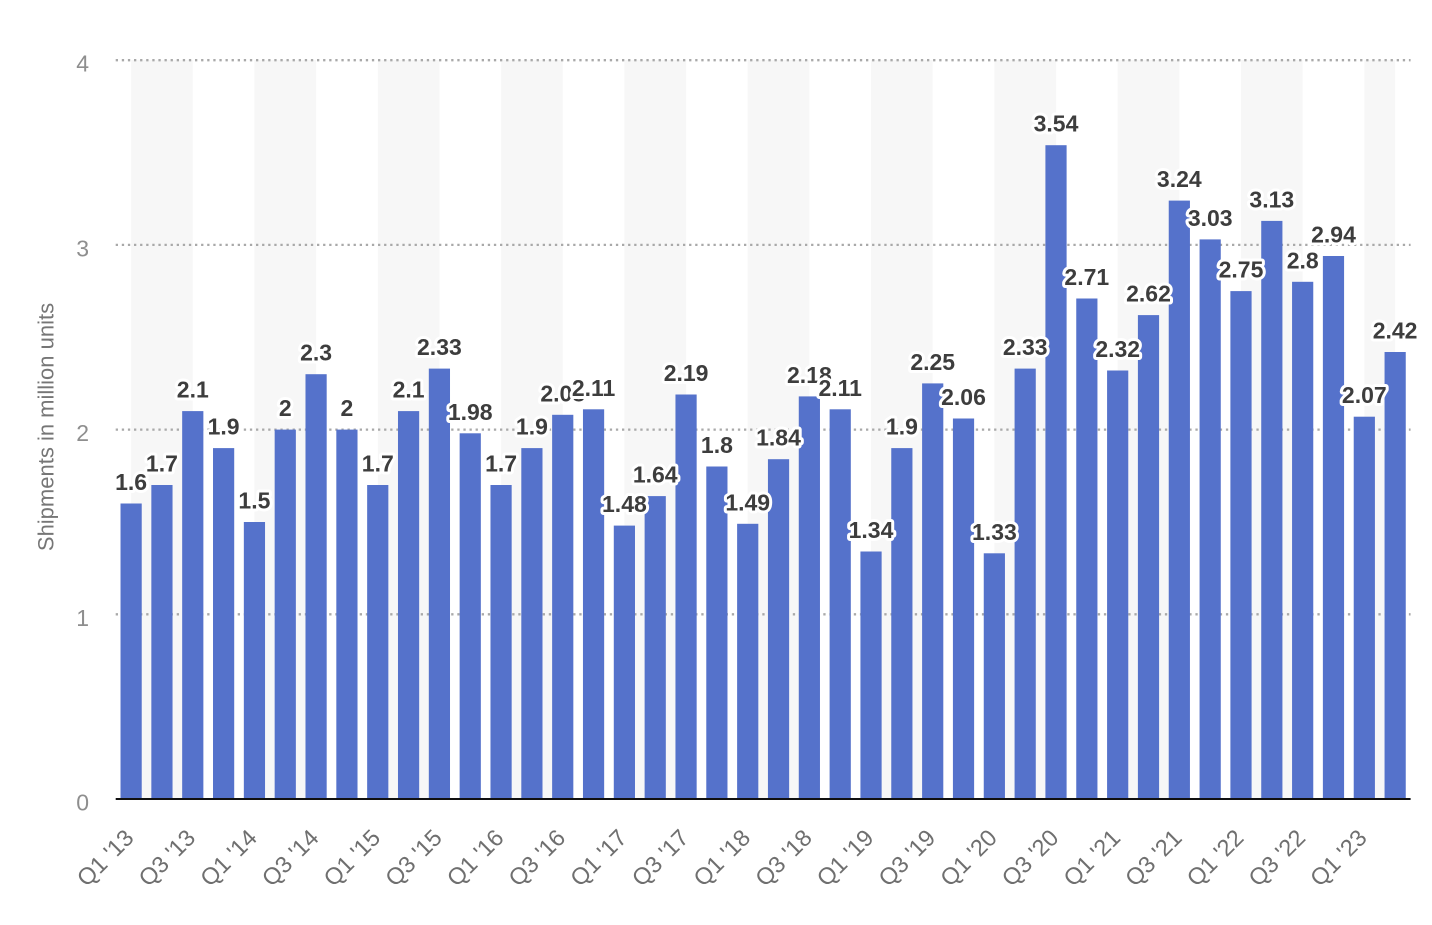 This screenshot has height=925, width=1432. What do you see at coordinates (717, 445) in the screenshot?
I see `svg-text: 1.8` at bounding box center [717, 445].